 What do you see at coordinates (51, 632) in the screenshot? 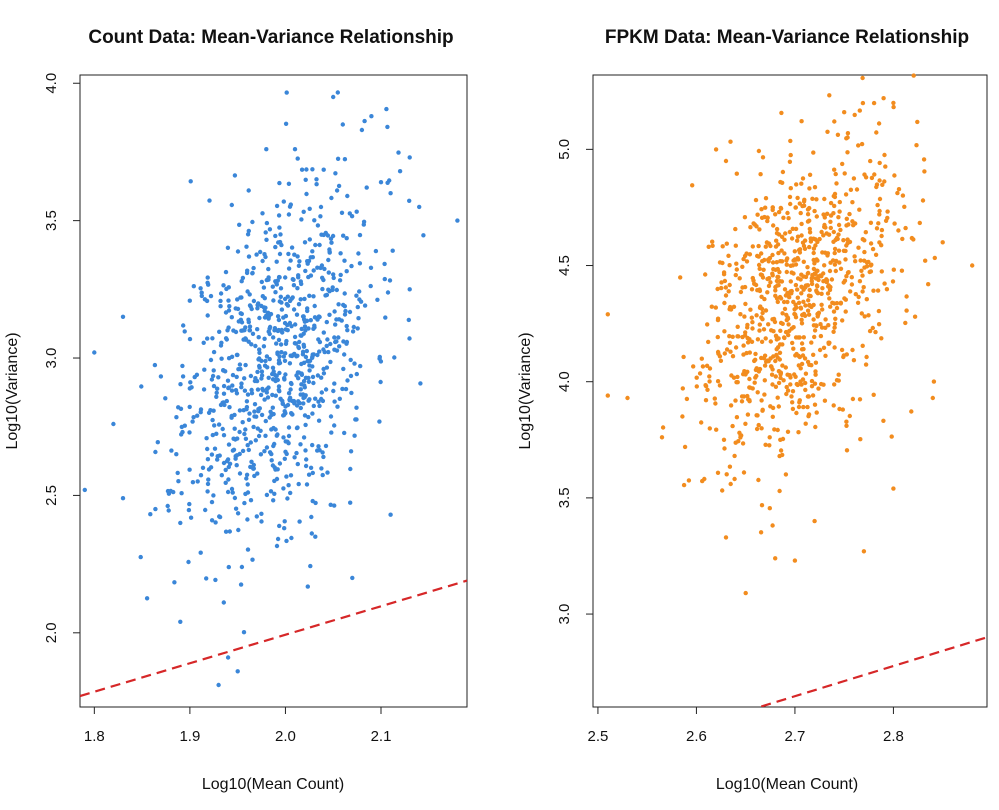
I see `y-tick-label-count: 2.0` at bounding box center [51, 632].